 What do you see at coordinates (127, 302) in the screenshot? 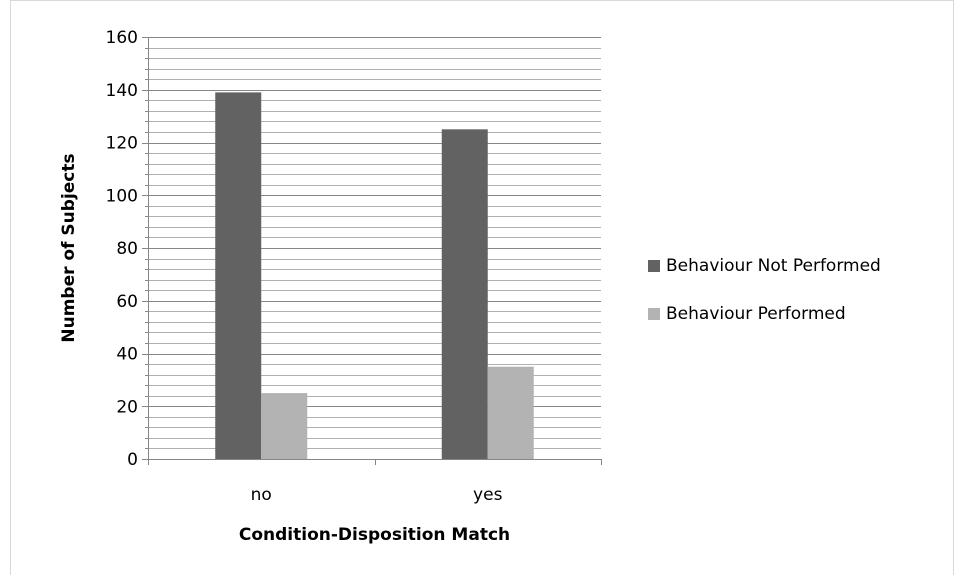
I see `y-tick-label: 60` at bounding box center [127, 302].